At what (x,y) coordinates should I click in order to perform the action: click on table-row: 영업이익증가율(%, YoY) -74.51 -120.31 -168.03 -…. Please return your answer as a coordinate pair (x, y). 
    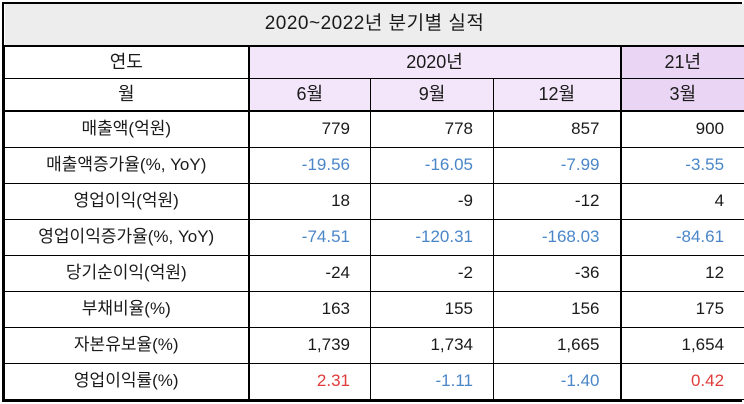
    Looking at the image, I should click on (374, 238).